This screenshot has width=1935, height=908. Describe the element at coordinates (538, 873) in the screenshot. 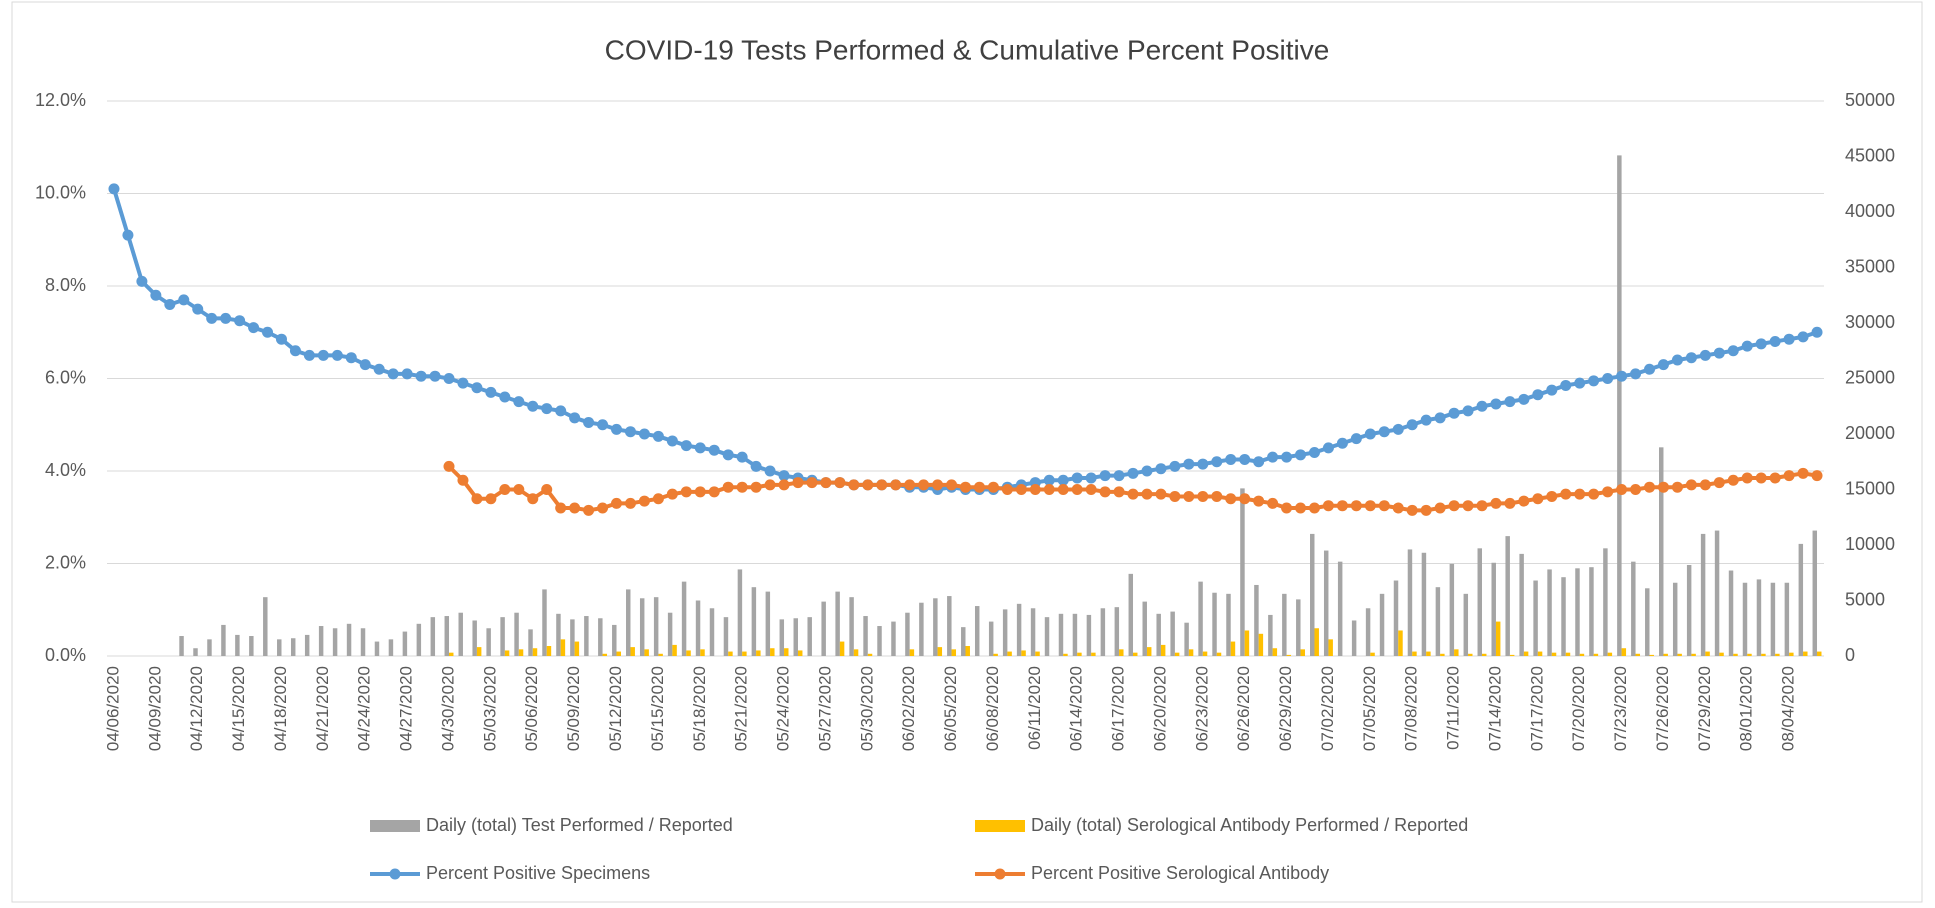

I see `legend-label: Percent Positive Specimens` at that location.